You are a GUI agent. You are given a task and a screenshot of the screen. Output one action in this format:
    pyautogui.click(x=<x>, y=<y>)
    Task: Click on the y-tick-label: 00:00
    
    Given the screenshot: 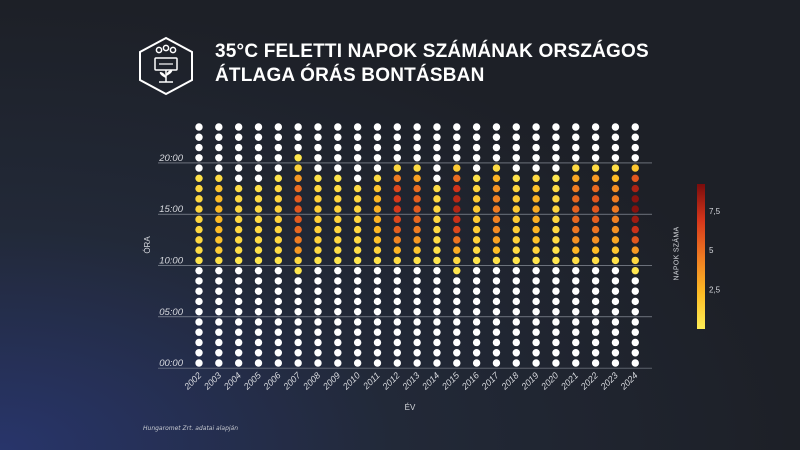 What is the action you would take?
    pyautogui.click(x=171, y=363)
    